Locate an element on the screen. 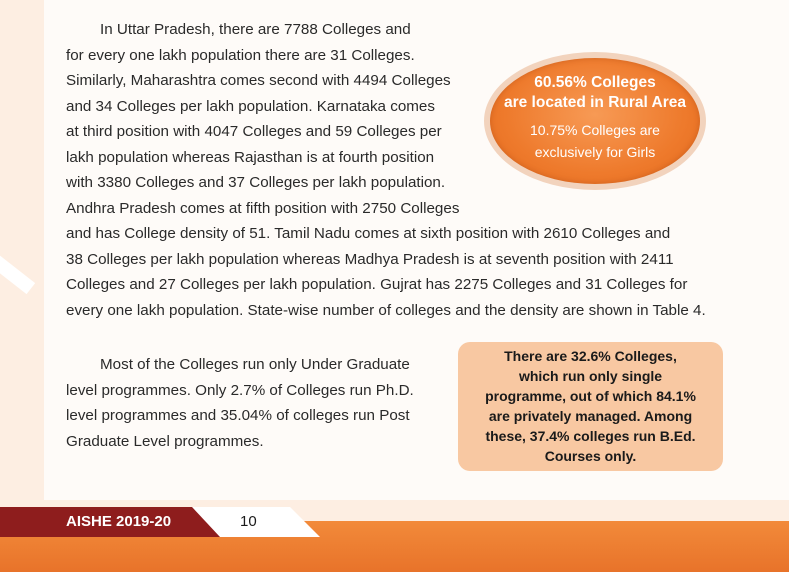 The width and height of the screenshot is (789, 572). circle-text-line: exclusively for Girls is located at coordinates (595, 152).